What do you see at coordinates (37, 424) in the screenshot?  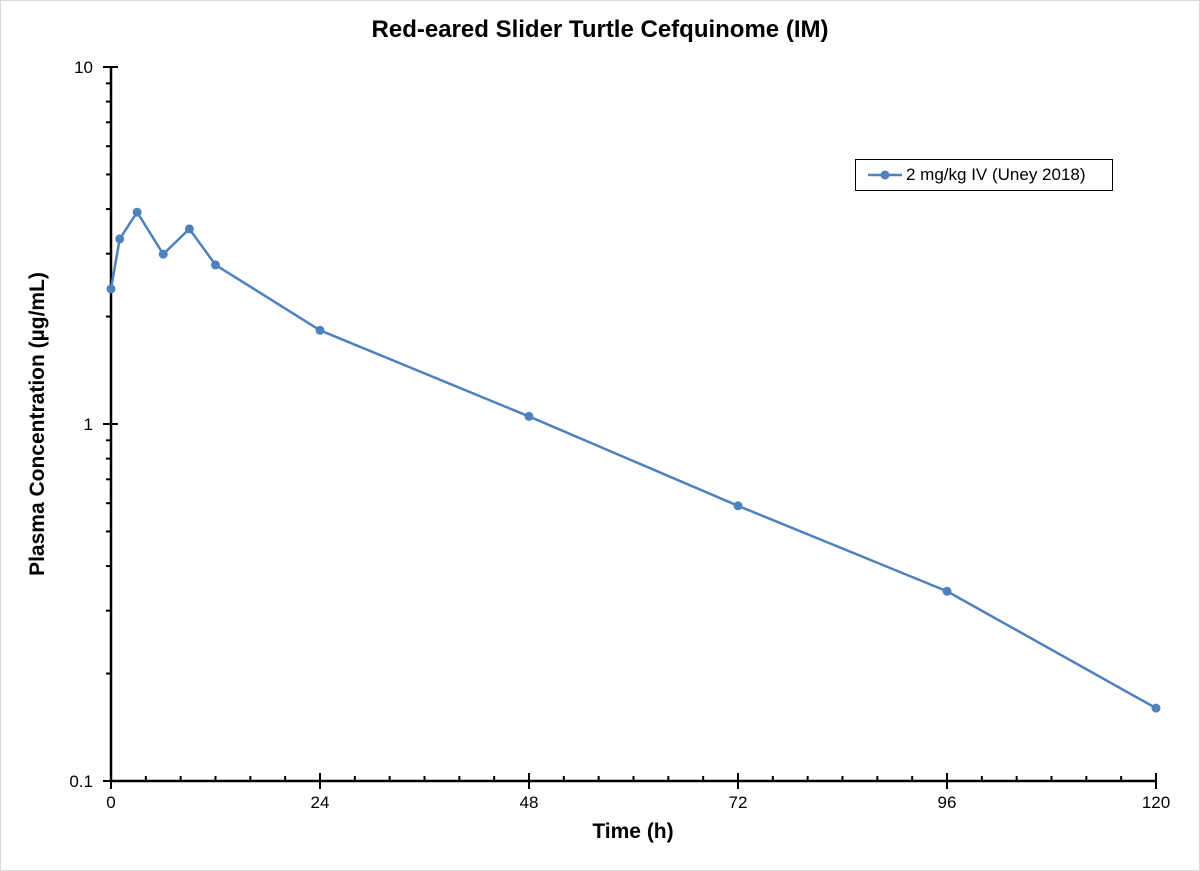 I see `y-axis-title: Plasma Concentration (µg/mL)` at bounding box center [37, 424].